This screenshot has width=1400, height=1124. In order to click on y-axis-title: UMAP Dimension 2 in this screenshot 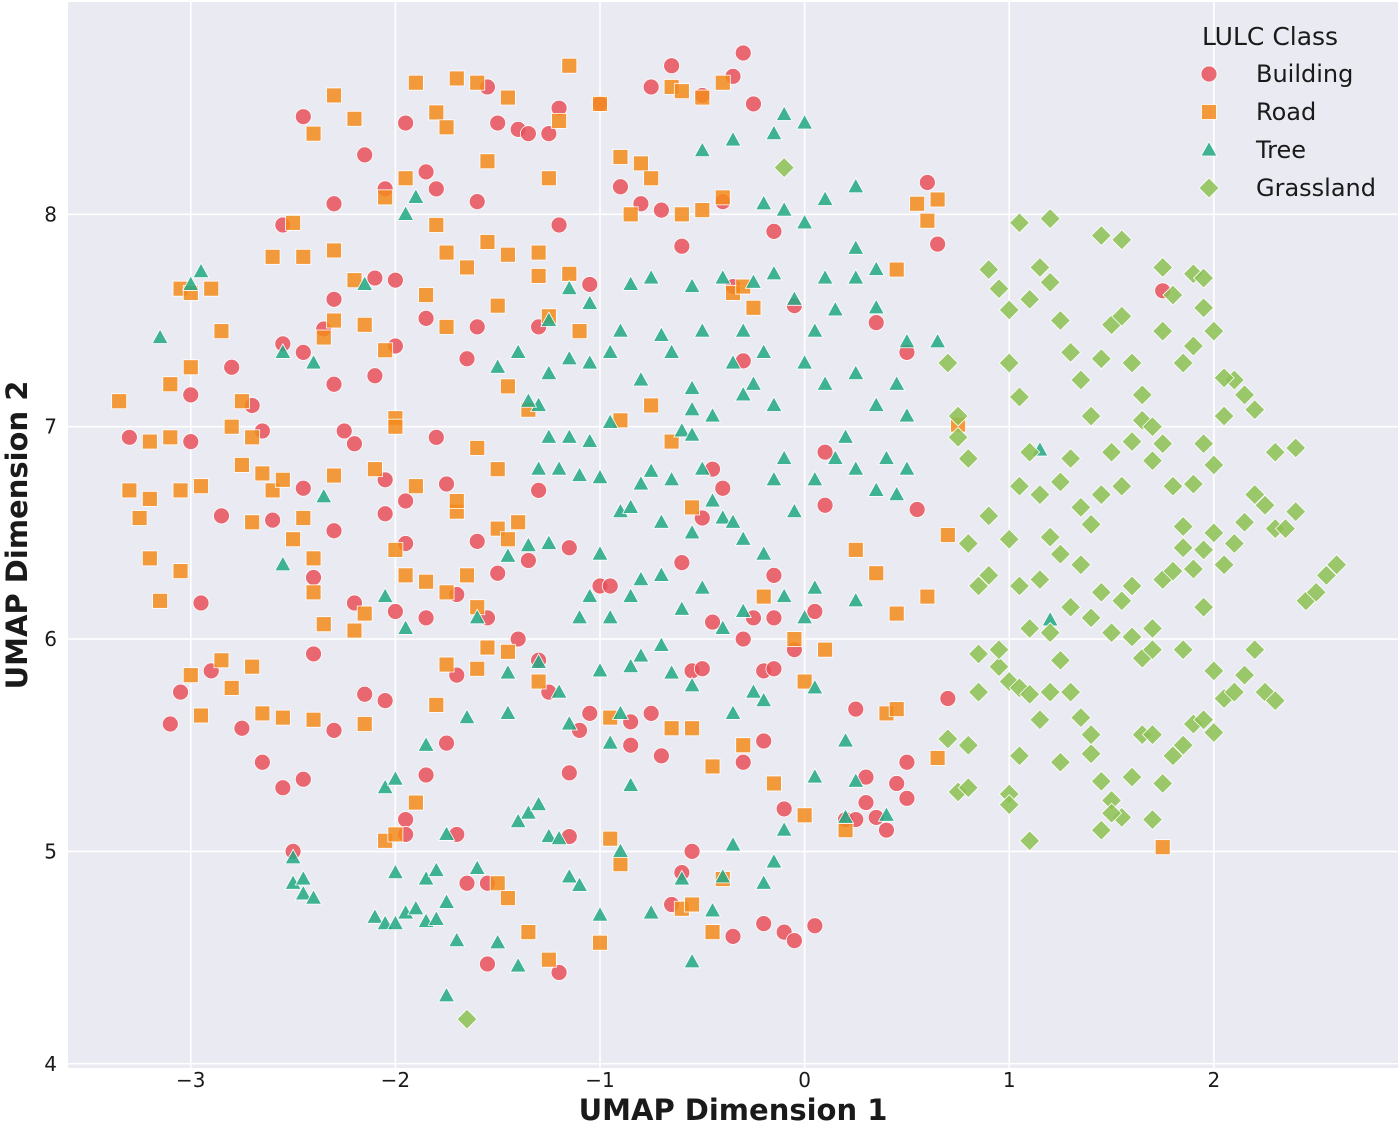, I will do `click(17, 535)`.